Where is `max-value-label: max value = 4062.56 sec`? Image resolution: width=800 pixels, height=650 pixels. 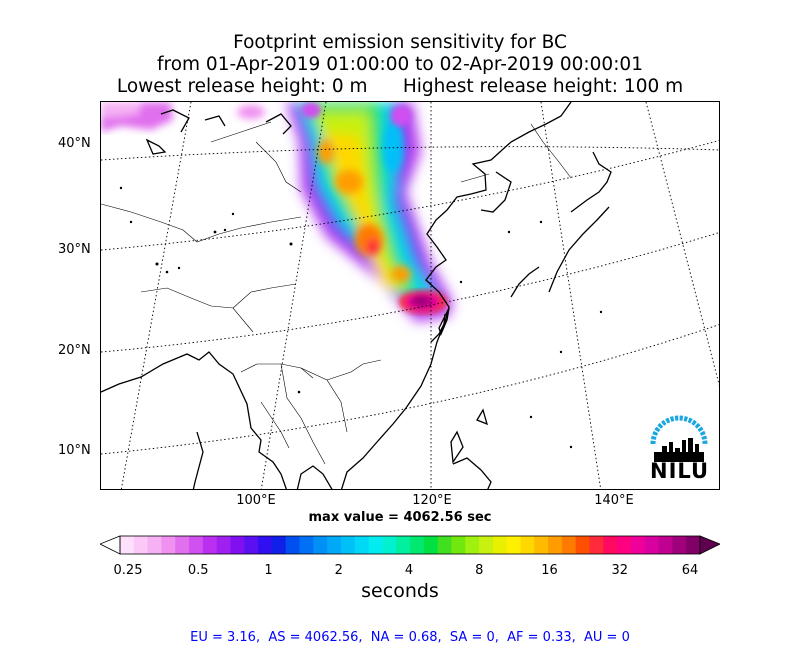 max-value-label: max value = 4062.56 sec is located at coordinates (400, 517).